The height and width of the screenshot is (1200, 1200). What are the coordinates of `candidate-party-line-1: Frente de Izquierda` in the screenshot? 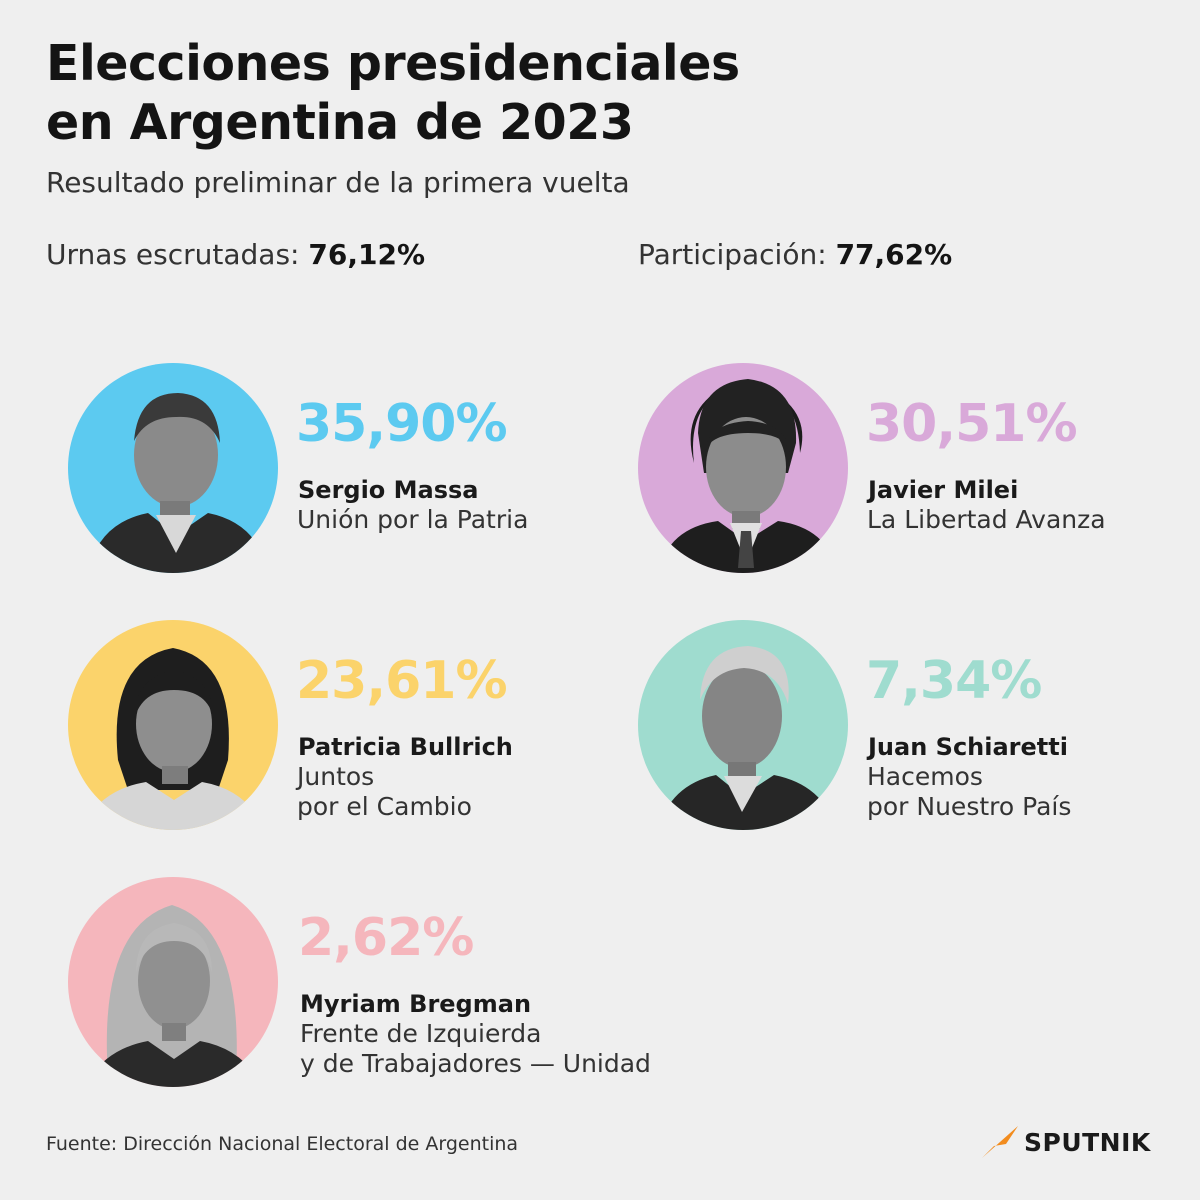 It's located at (421, 1033).